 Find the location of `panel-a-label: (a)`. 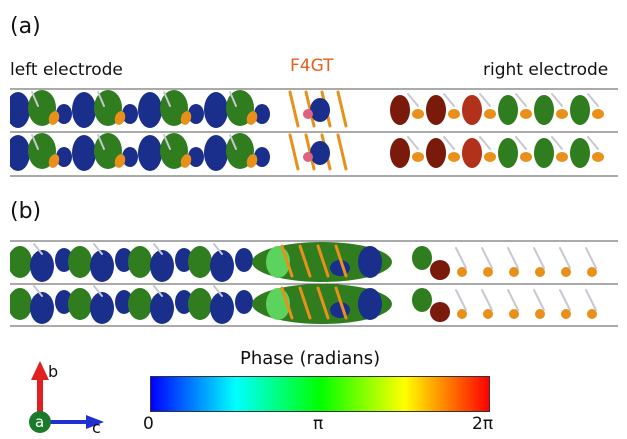

panel-a-label: (a) is located at coordinates (25, 26).